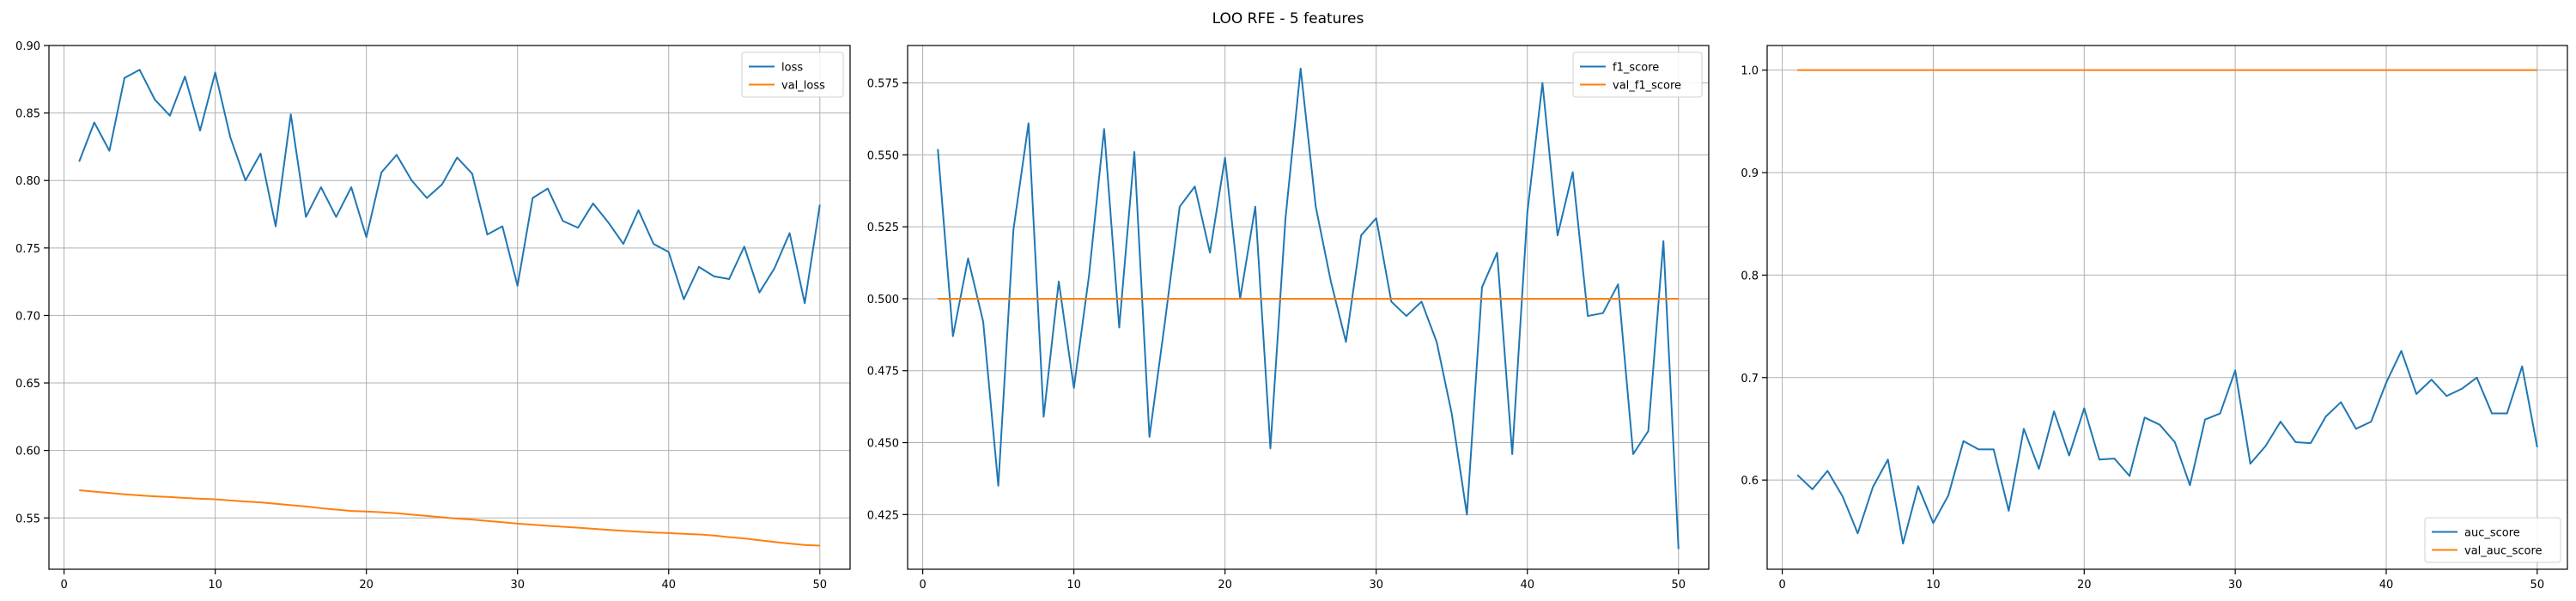 The height and width of the screenshot is (601, 2576). I want to click on y-tick-label: 0.90, so click(28, 47).